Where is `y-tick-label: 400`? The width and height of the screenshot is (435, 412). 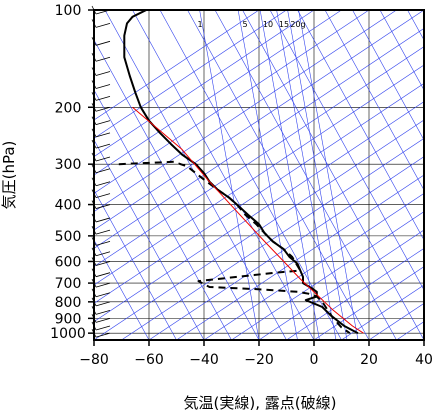 y-tick-label: 400 is located at coordinates (68, 206).